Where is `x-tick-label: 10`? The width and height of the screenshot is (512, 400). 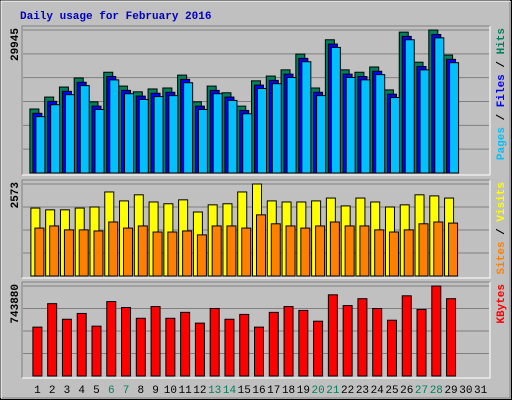 x-tick-label: 10 is located at coordinates (170, 391).